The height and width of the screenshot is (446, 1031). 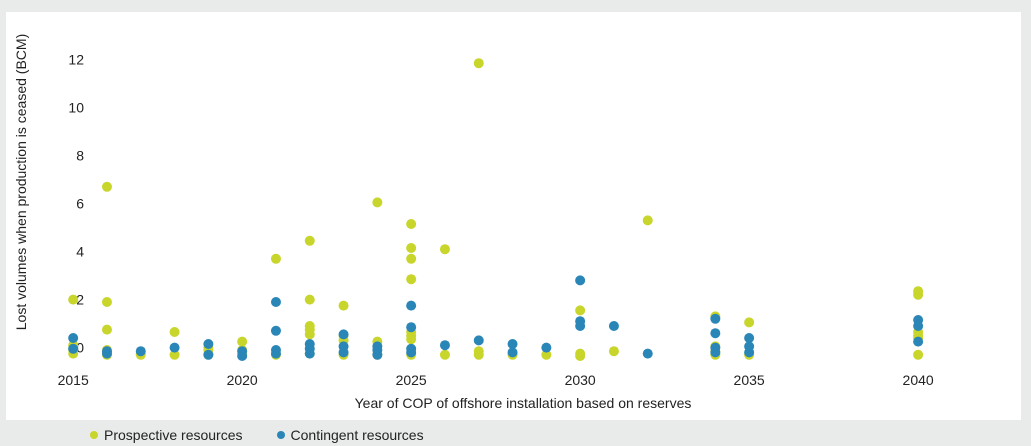 What do you see at coordinates (411, 380) in the screenshot?
I see `x-tick-label: 2025` at bounding box center [411, 380].